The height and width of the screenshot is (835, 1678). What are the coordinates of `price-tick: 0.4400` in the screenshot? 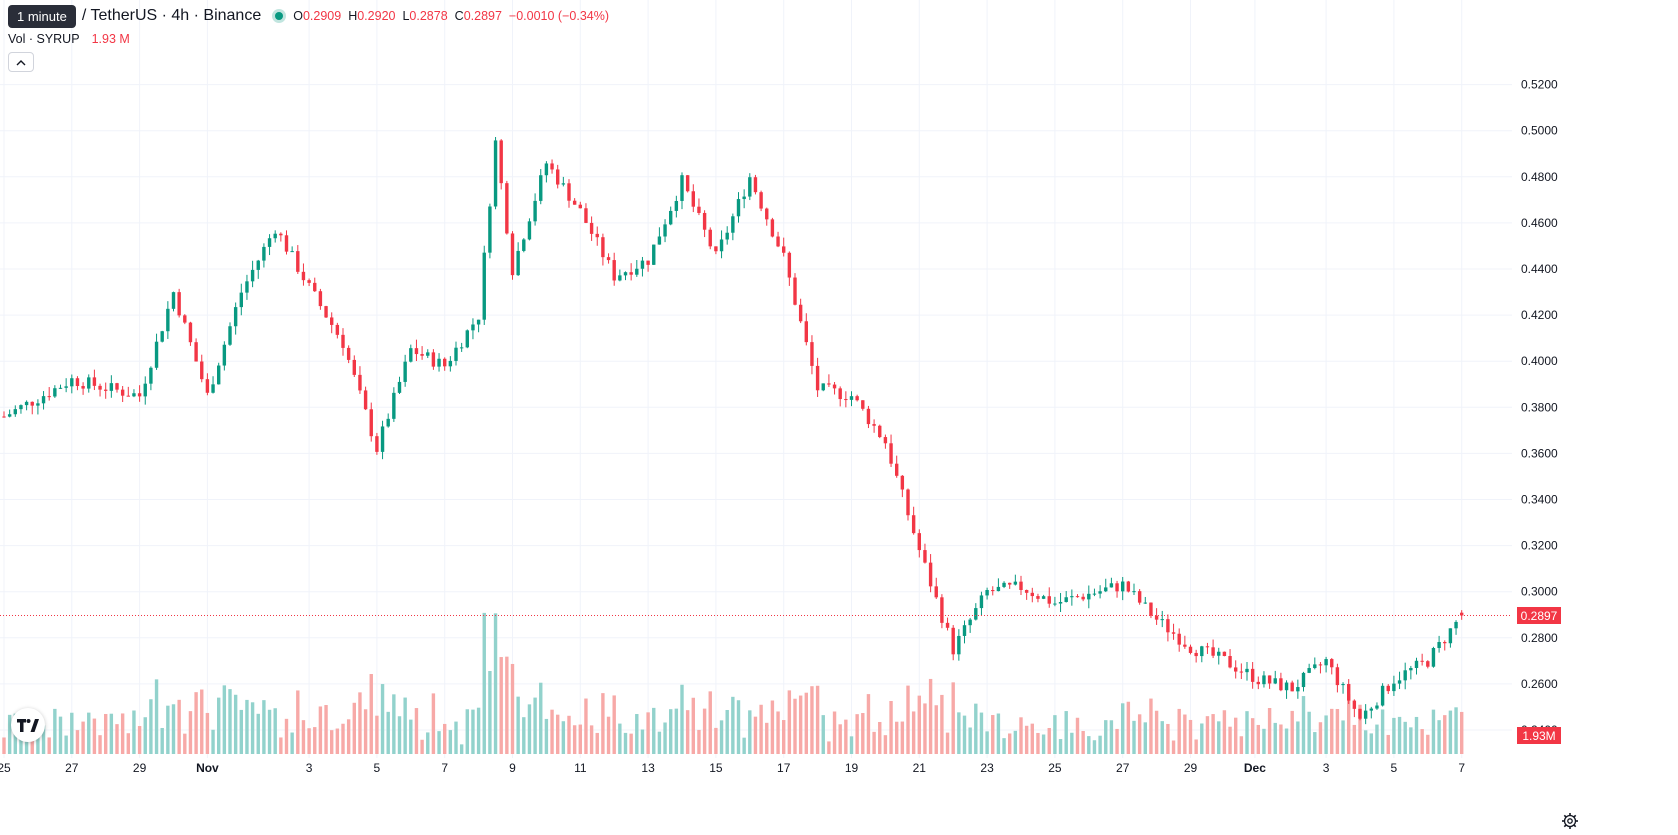 It's located at (1539, 269).